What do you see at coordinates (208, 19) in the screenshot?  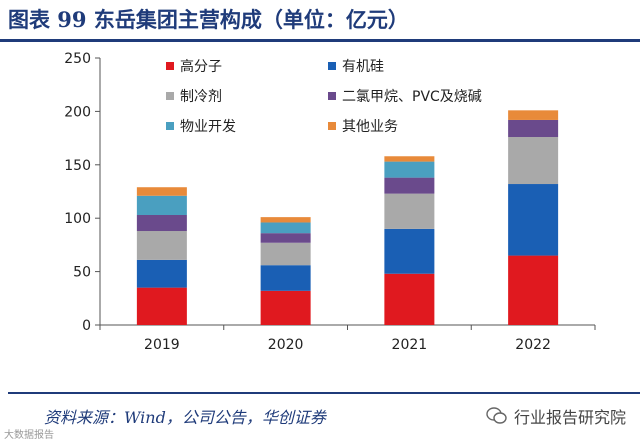 I see `chart-title: 图表 99 东岳集团主营构成（单位：亿元）` at bounding box center [208, 19].